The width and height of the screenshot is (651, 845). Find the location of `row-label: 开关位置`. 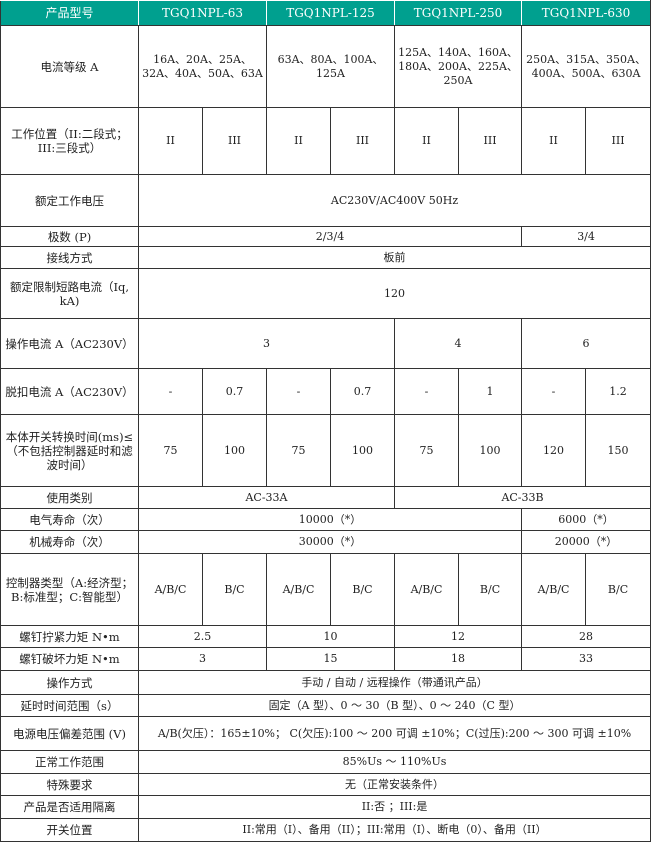

row-label: 开关位置 is located at coordinates (69, 830).